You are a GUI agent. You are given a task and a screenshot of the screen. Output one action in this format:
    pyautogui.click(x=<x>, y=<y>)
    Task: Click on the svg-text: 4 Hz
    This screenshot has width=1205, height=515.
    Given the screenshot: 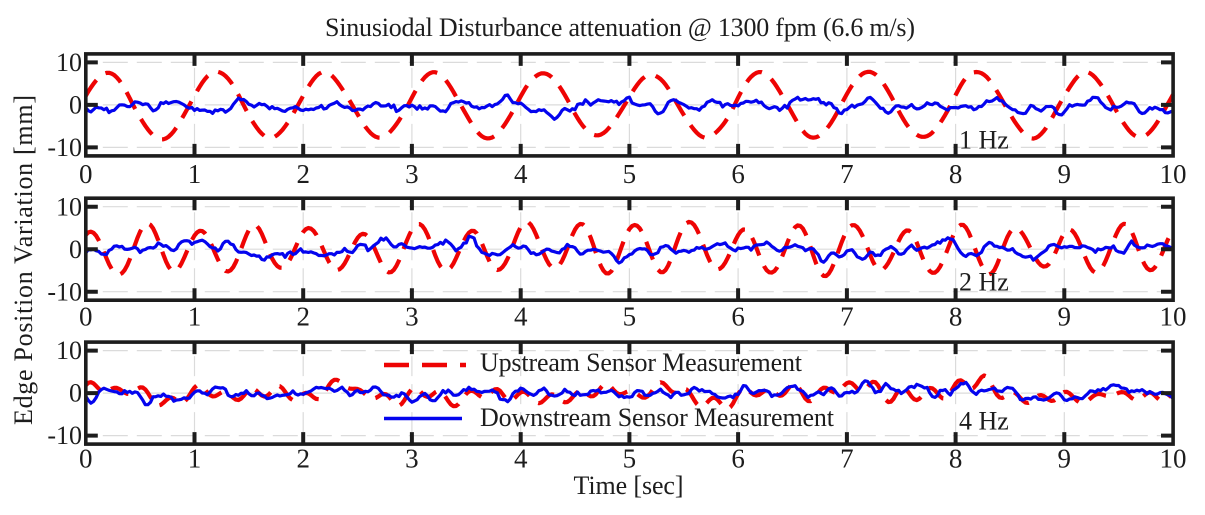 What is the action you would take?
    pyautogui.click(x=984, y=421)
    